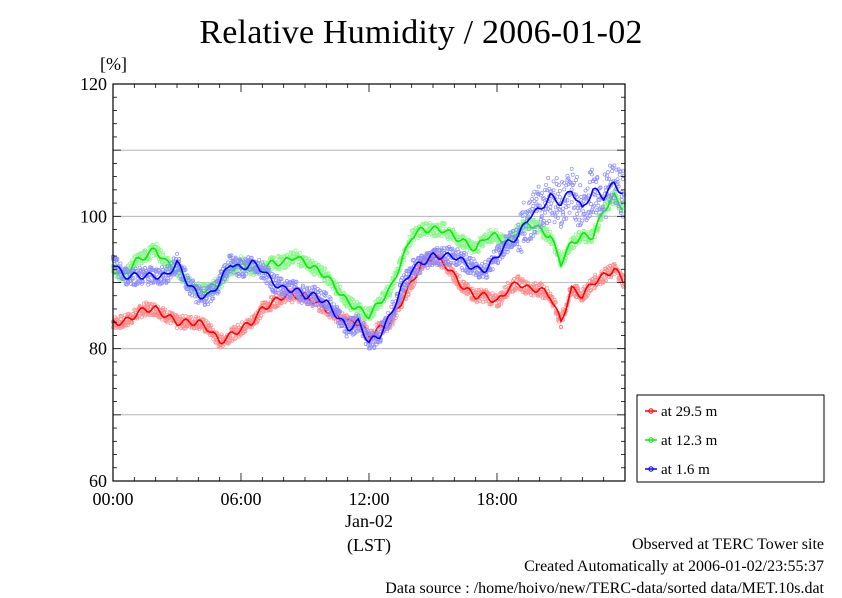  Describe the element at coordinates (421, 32) in the screenshot. I see `chart-title: Relative Humidity / 2006-01-02` at that location.